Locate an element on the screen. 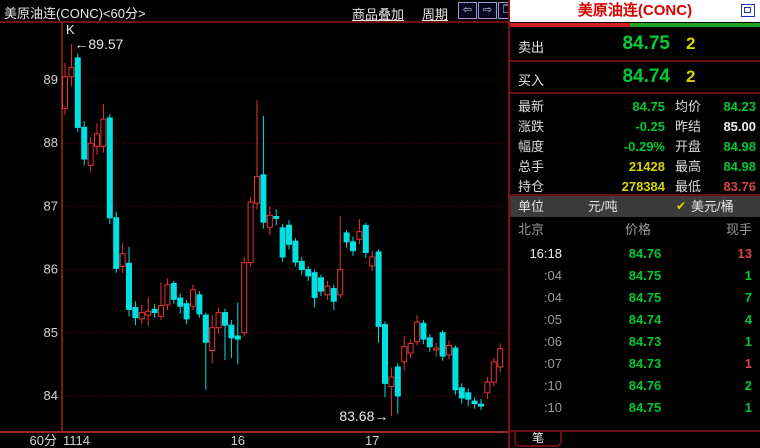 The image size is (760, 448). unit-option-usd-barrel: 美元/桶 is located at coordinates (712, 206).